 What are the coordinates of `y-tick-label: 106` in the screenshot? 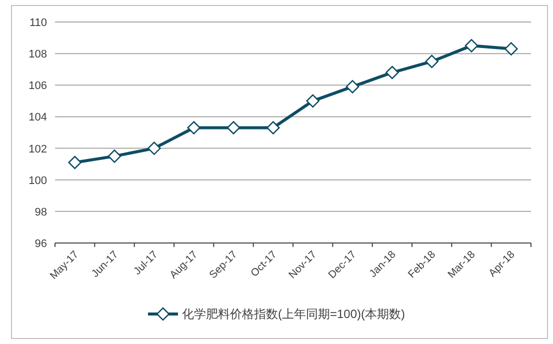 It's located at (37, 86).